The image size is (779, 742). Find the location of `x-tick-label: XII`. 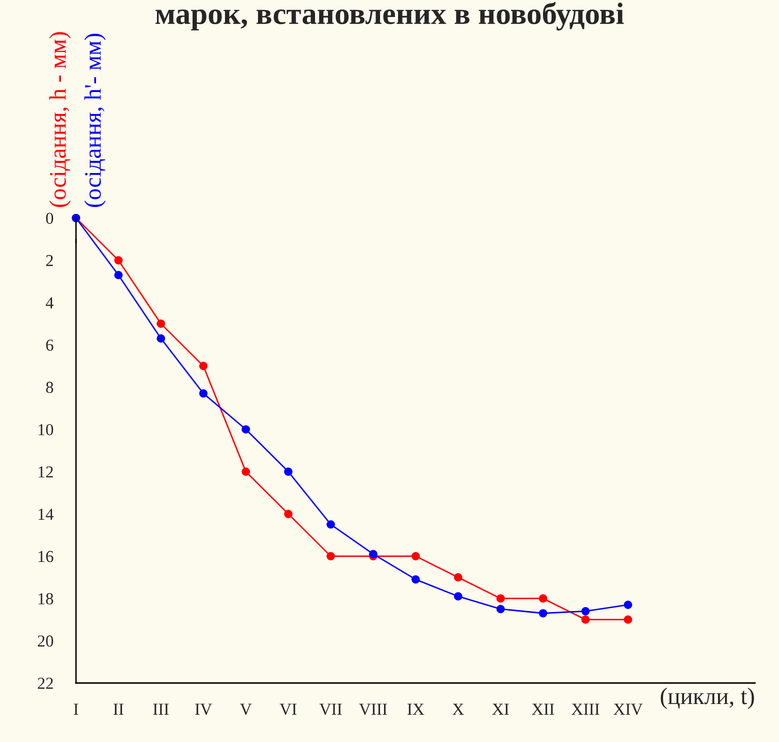

x-tick-label: XII is located at coordinates (543, 709).